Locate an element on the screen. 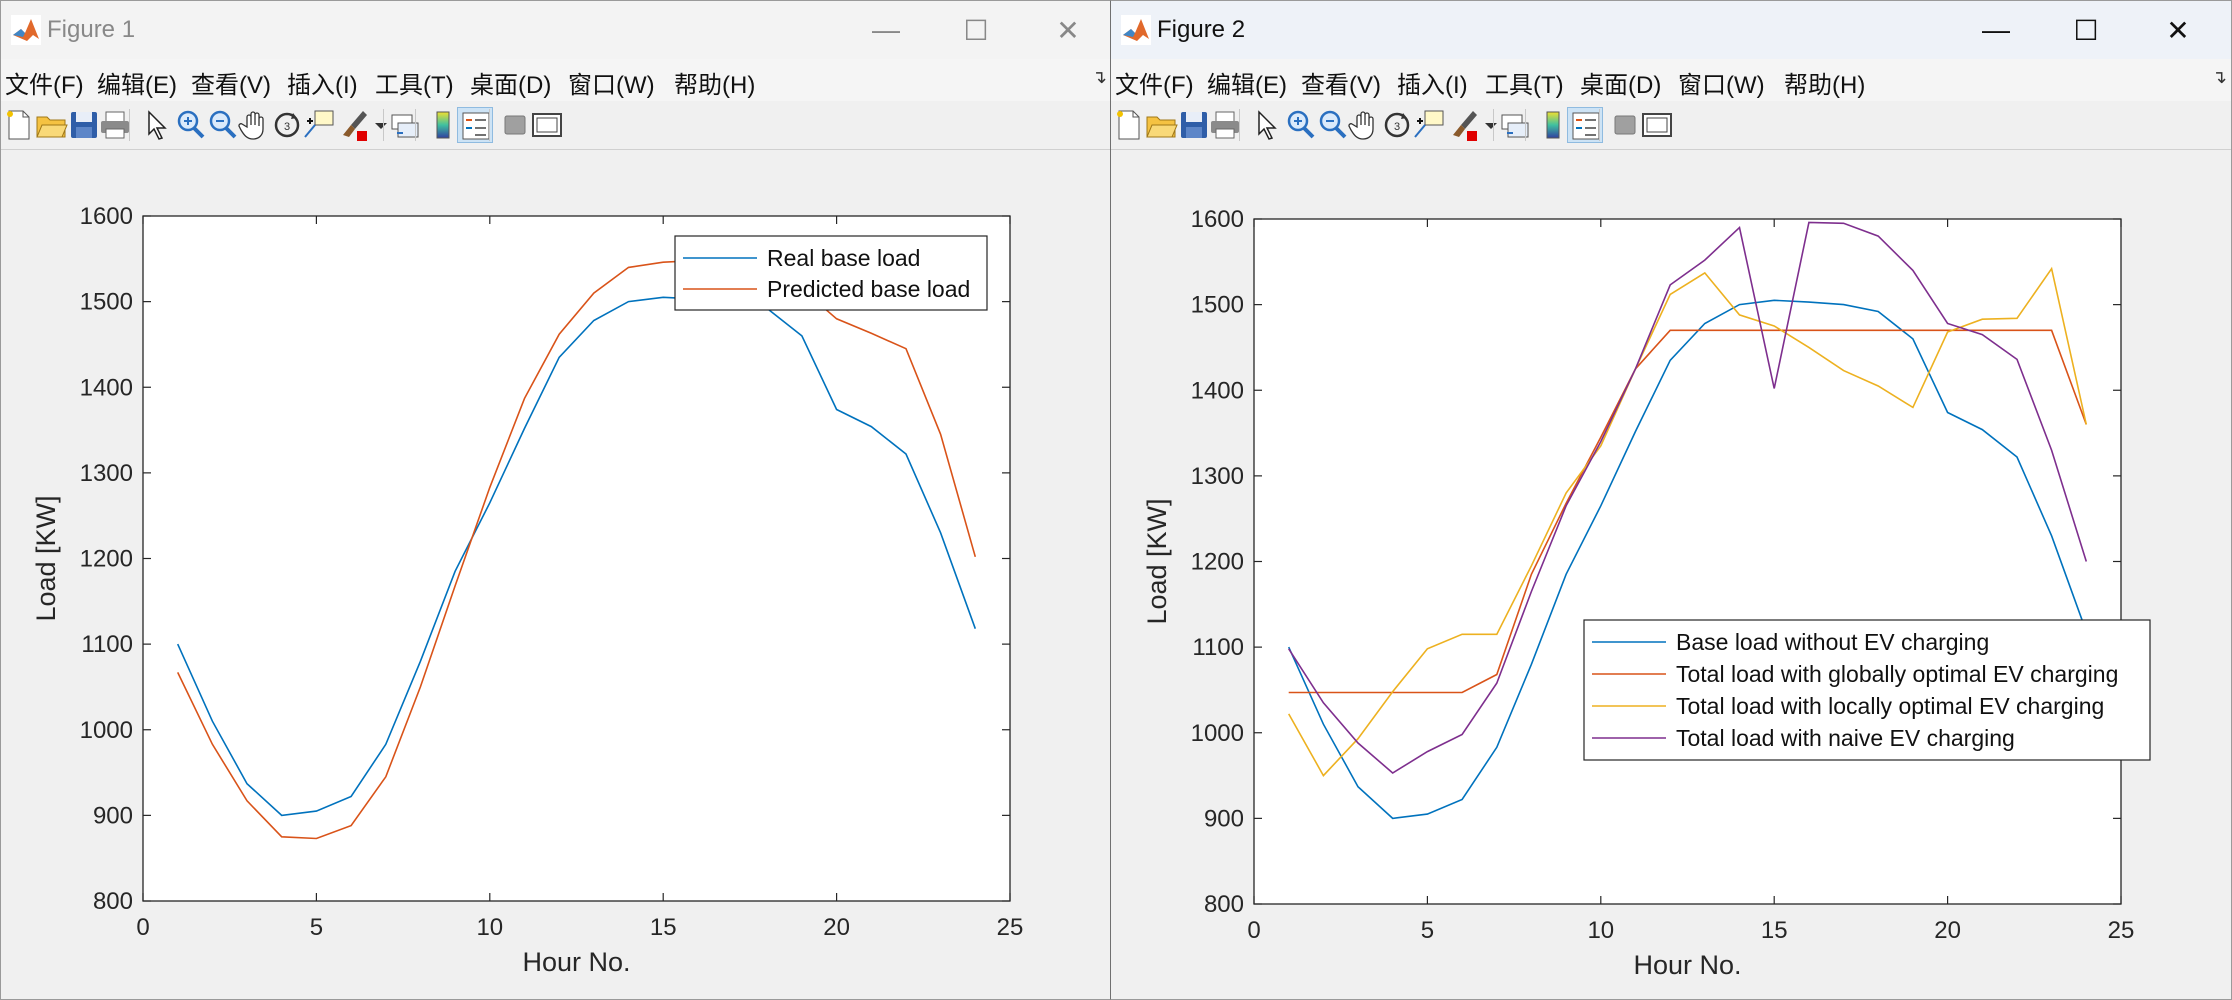 The image size is (2232, 1000). x-tick-label: 20 is located at coordinates (1947, 930).